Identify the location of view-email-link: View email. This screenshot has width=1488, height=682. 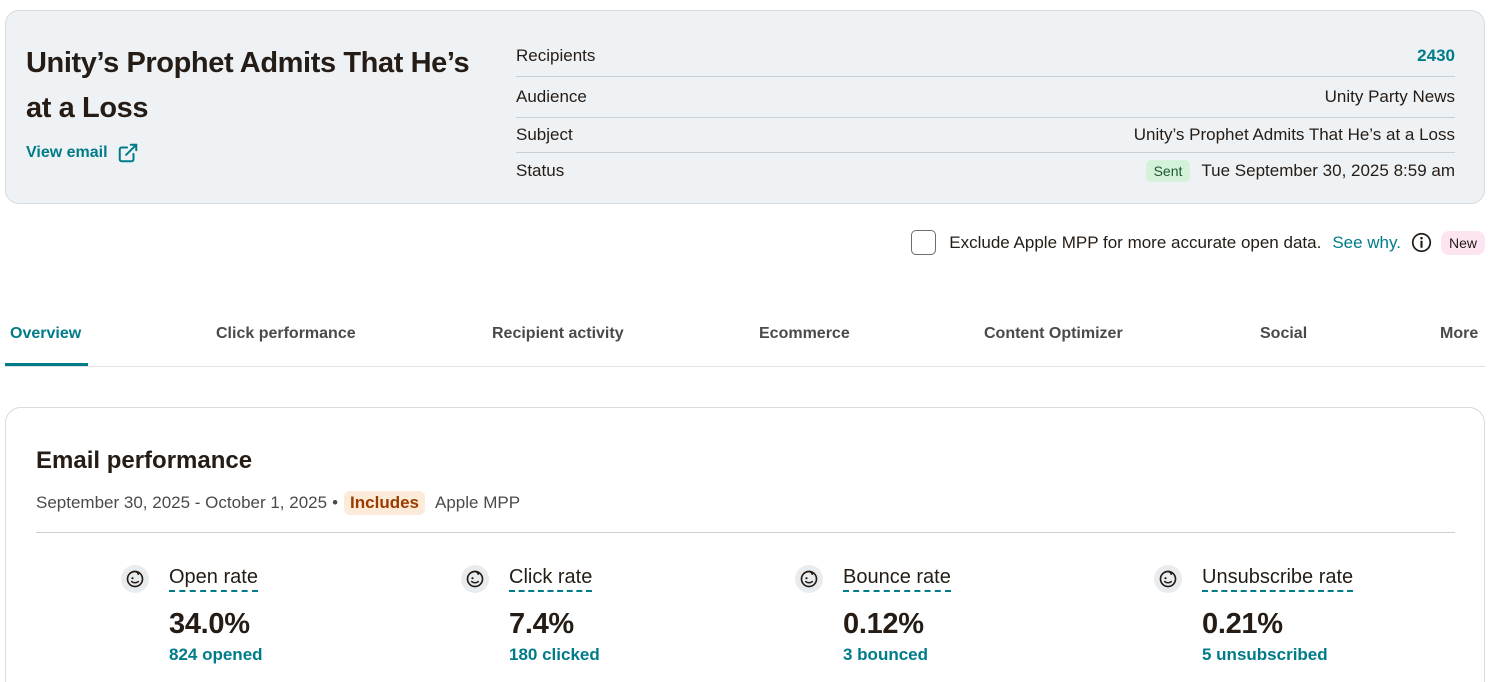
(82, 153).